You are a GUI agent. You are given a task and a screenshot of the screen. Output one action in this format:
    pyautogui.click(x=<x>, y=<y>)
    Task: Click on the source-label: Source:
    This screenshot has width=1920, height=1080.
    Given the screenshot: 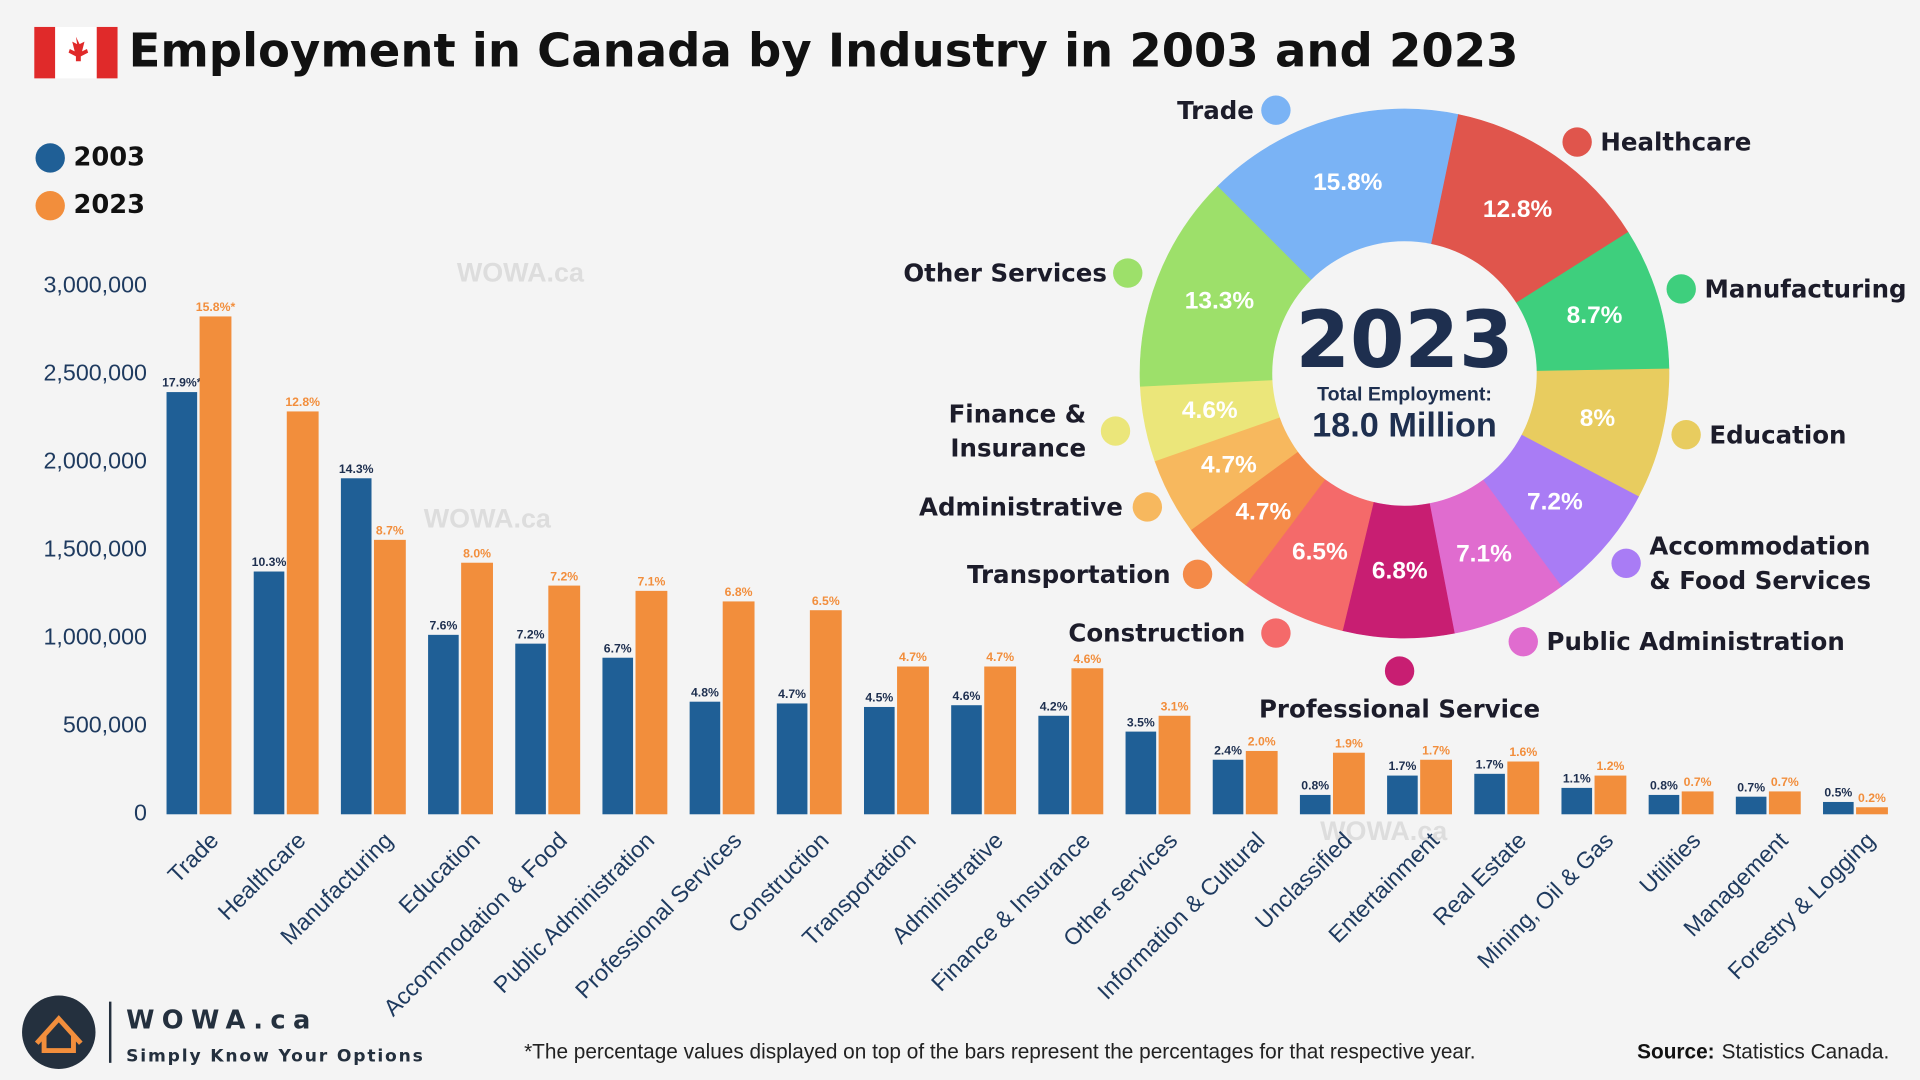 What is the action you would take?
    pyautogui.click(x=1675, y=1052)
    